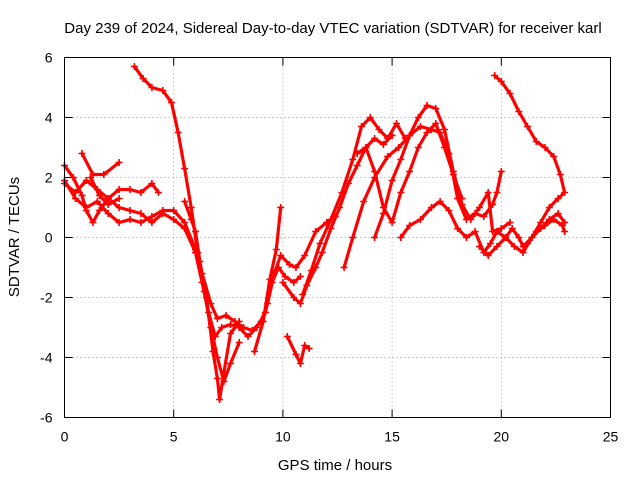 The width and height of the screenshot is (640, 480). I want to click on y-tick-label: 4, so click(49, 118).